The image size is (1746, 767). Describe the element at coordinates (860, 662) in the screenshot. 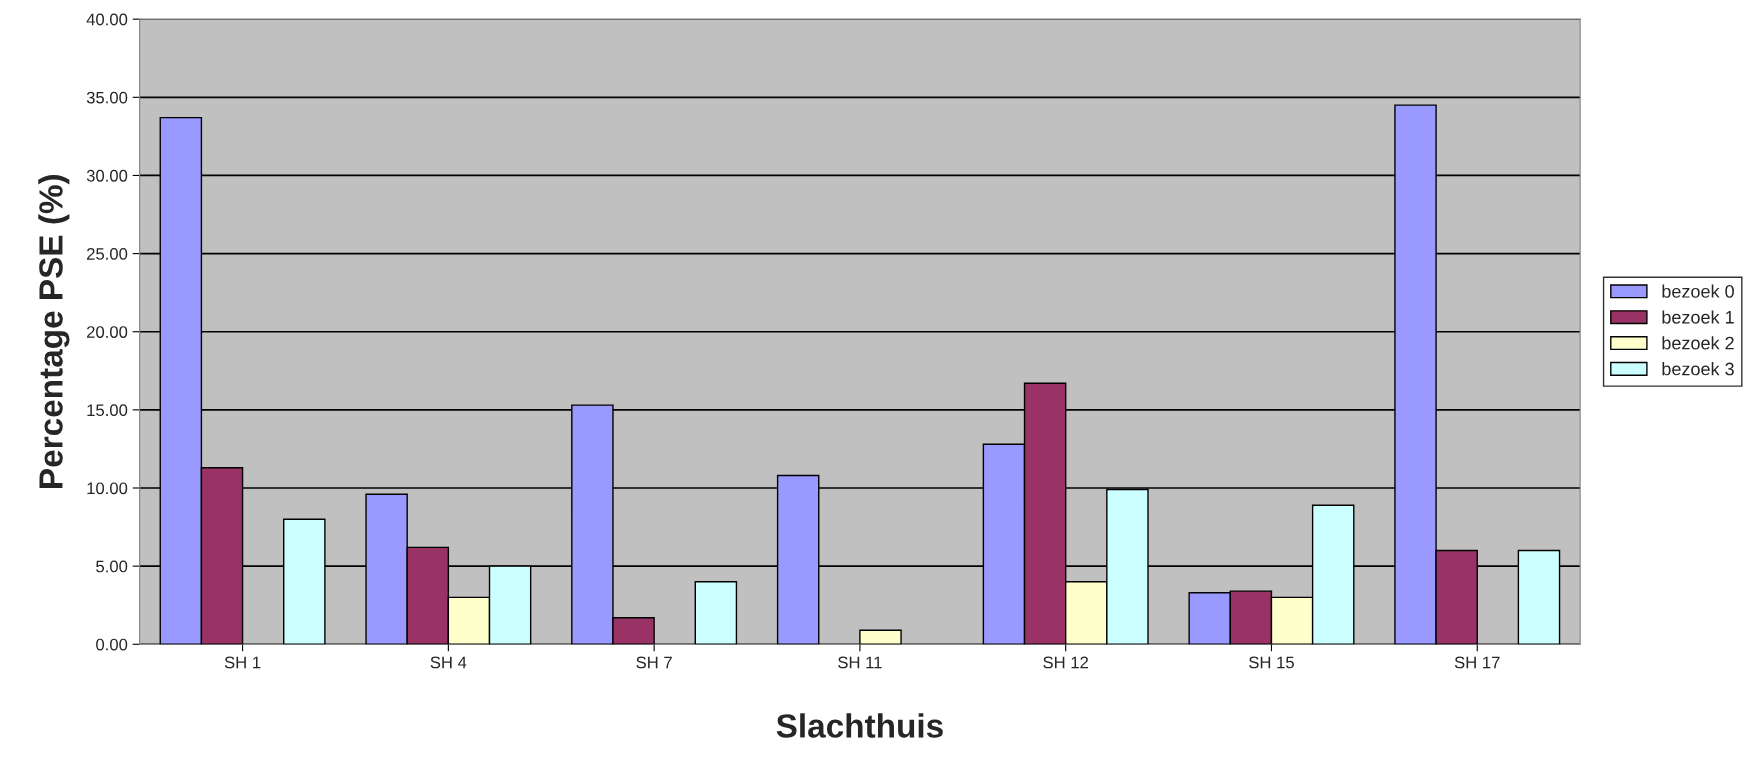

I see `x-tick-label: SH 11` at that location.